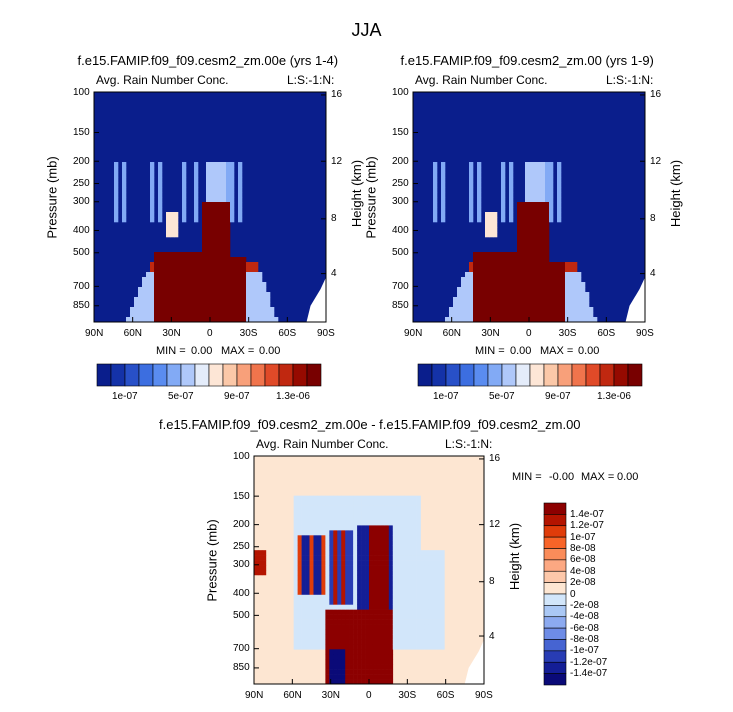  Describe the element at coordinates (523, 375) in the screenshot. I see `colorbar-swatch` at that location.